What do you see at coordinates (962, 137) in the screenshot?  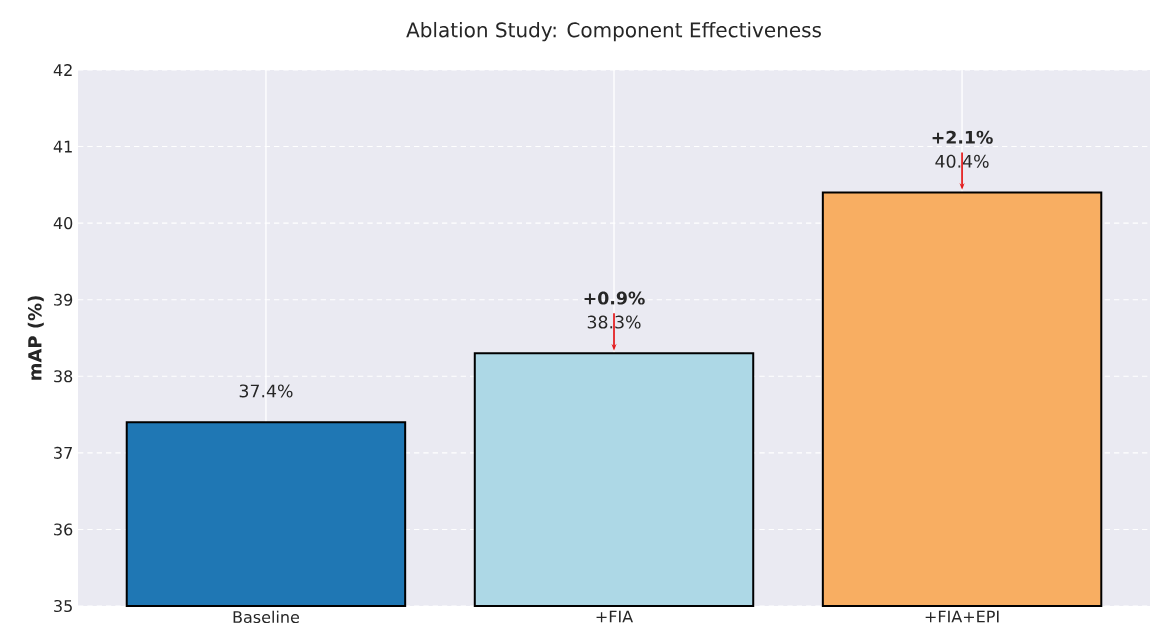 I see `annotation: +2.1%` at bounding box center [962, 137].